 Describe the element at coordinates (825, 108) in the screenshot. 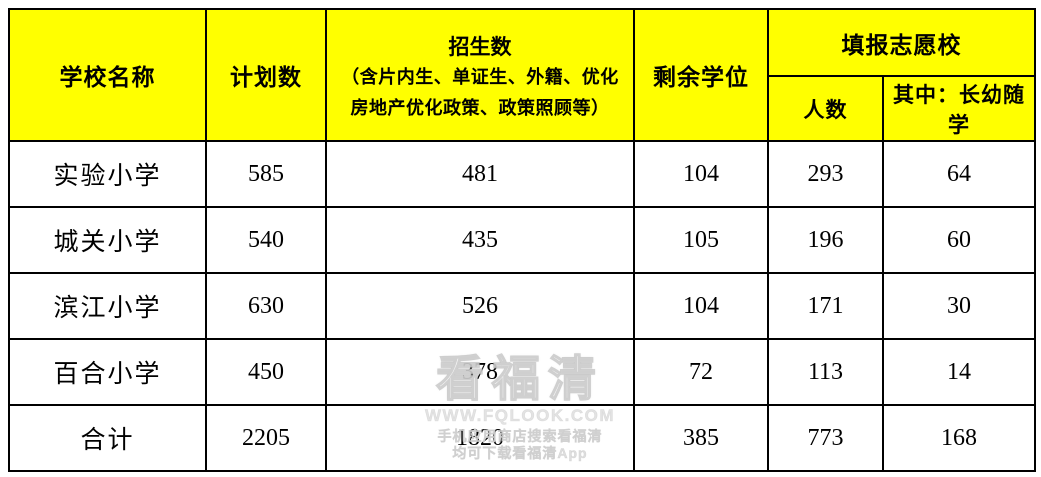

I see `header-people-count: 人数` at that location.